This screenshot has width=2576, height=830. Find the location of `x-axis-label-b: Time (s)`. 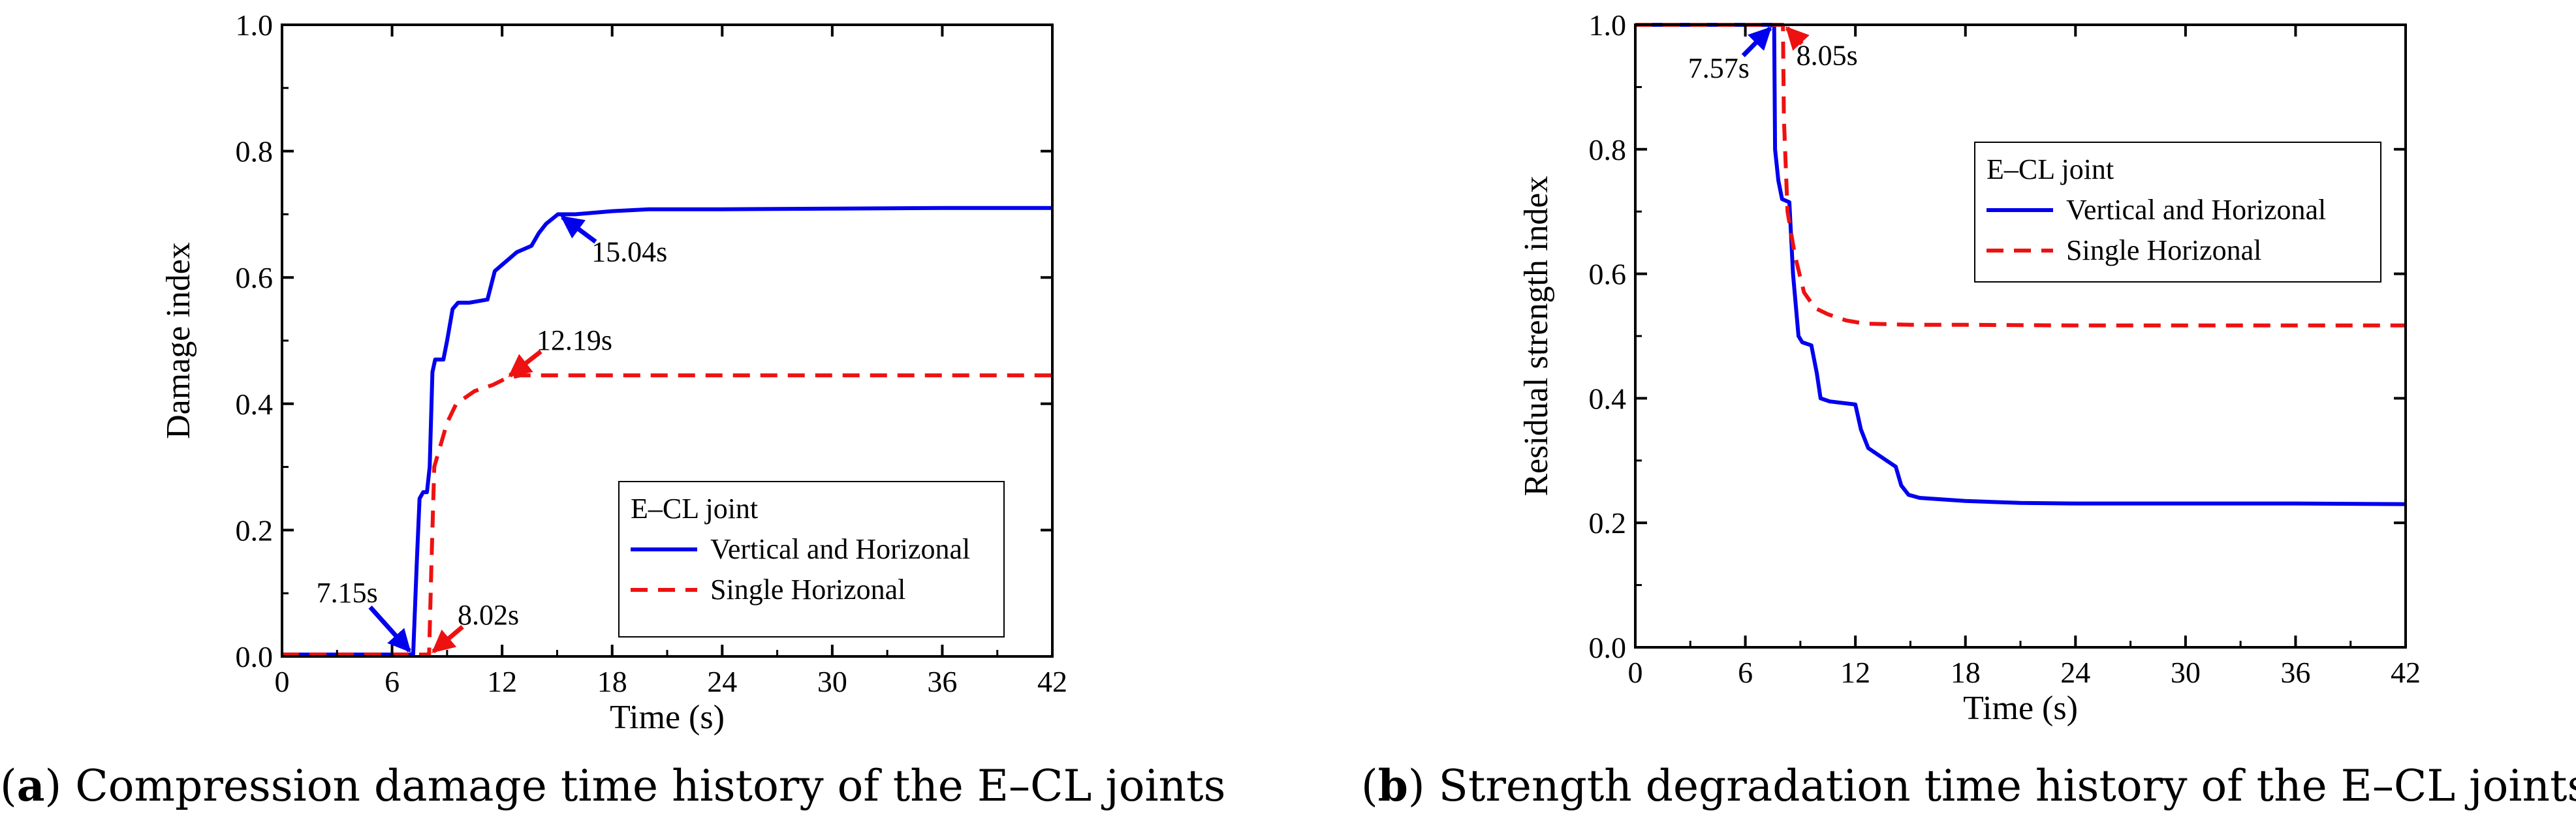

x-axis-label-b: Time (s) is located at coordinates (2020, 708).